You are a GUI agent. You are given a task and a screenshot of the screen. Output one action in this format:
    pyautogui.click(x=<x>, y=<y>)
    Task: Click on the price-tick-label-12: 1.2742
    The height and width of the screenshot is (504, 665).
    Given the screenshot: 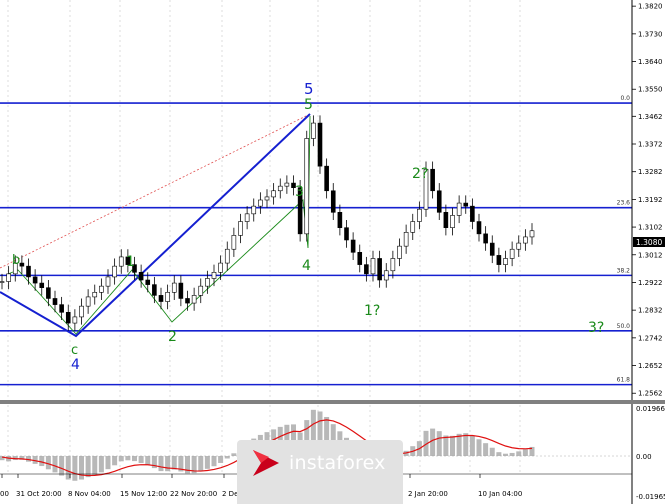 What is the action you would take?
    pyautogui.click(x=650, y=338)
    